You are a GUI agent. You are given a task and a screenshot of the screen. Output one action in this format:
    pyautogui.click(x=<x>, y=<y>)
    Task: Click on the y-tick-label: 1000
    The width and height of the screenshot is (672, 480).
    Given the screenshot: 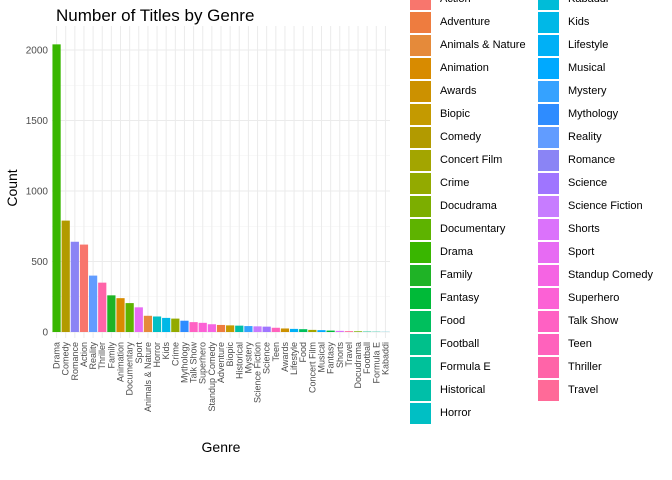 What is the action you would take?
    pyautogui.click(x=37, y=192)
    